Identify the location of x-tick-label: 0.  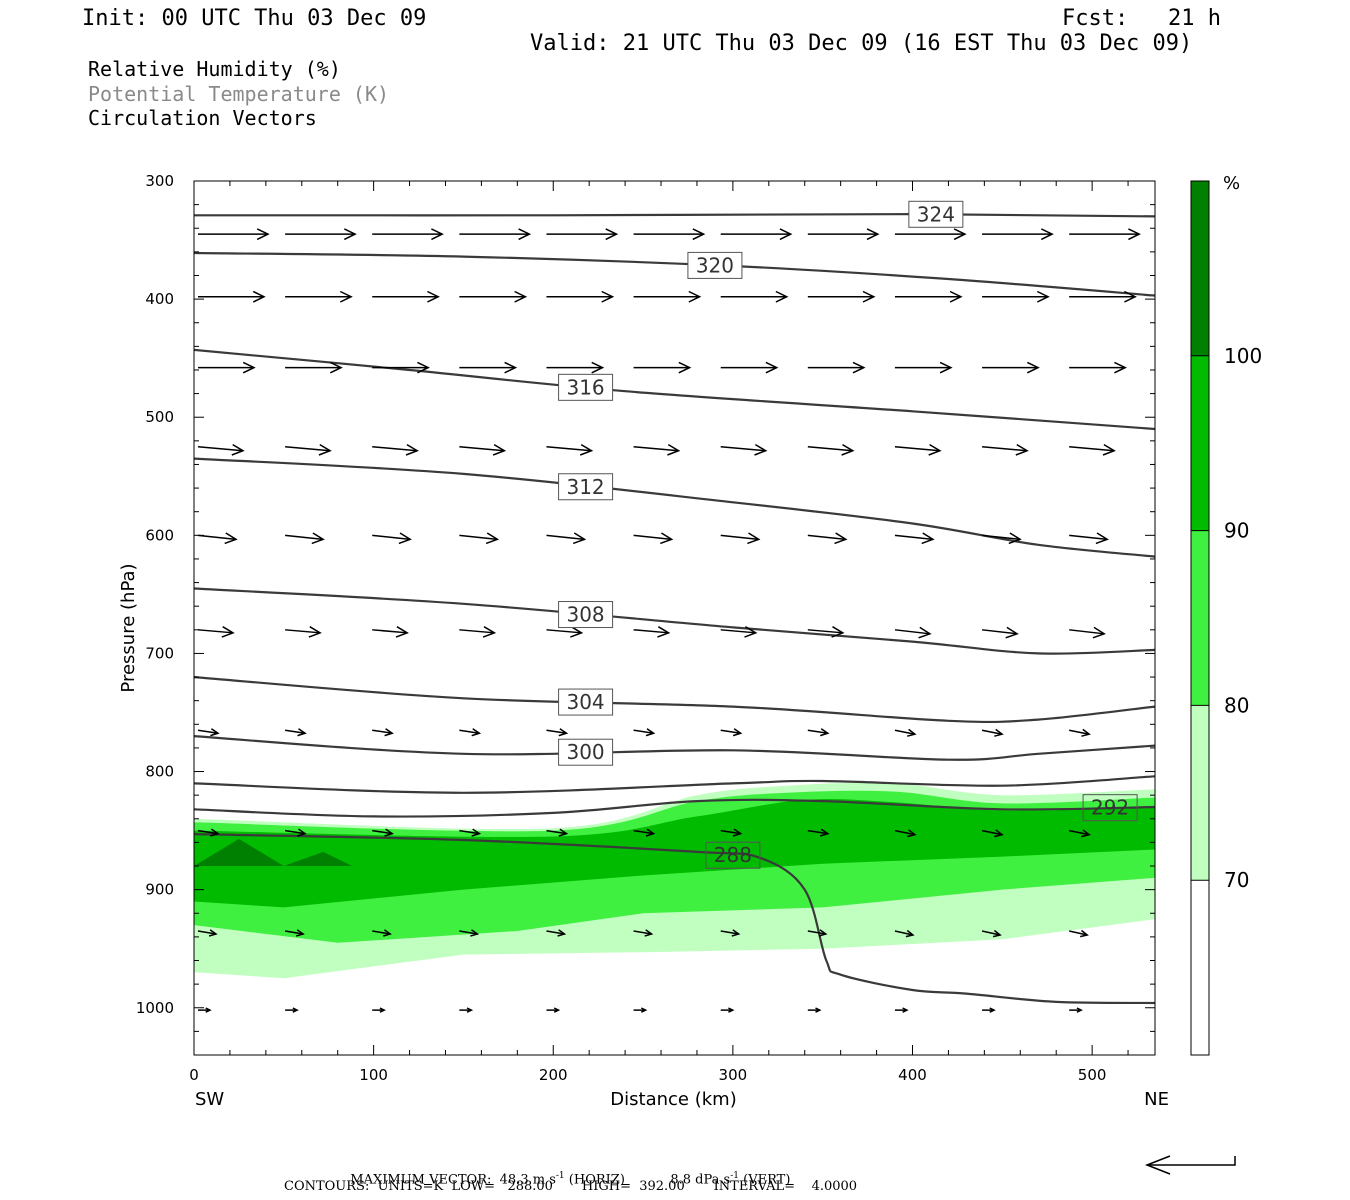
(194, 1075).